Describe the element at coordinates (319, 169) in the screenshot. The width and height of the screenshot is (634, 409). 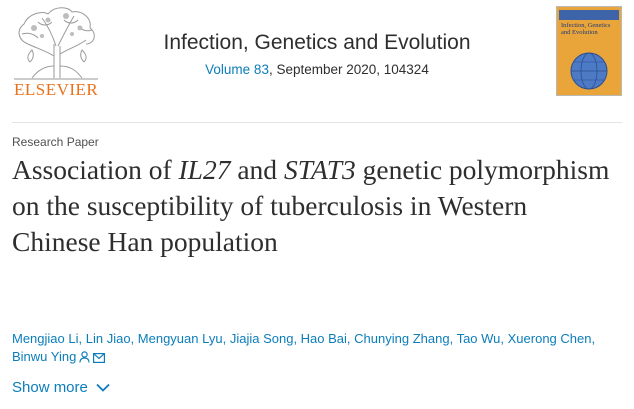
I see `gene-stat3: STAT3` at that location.